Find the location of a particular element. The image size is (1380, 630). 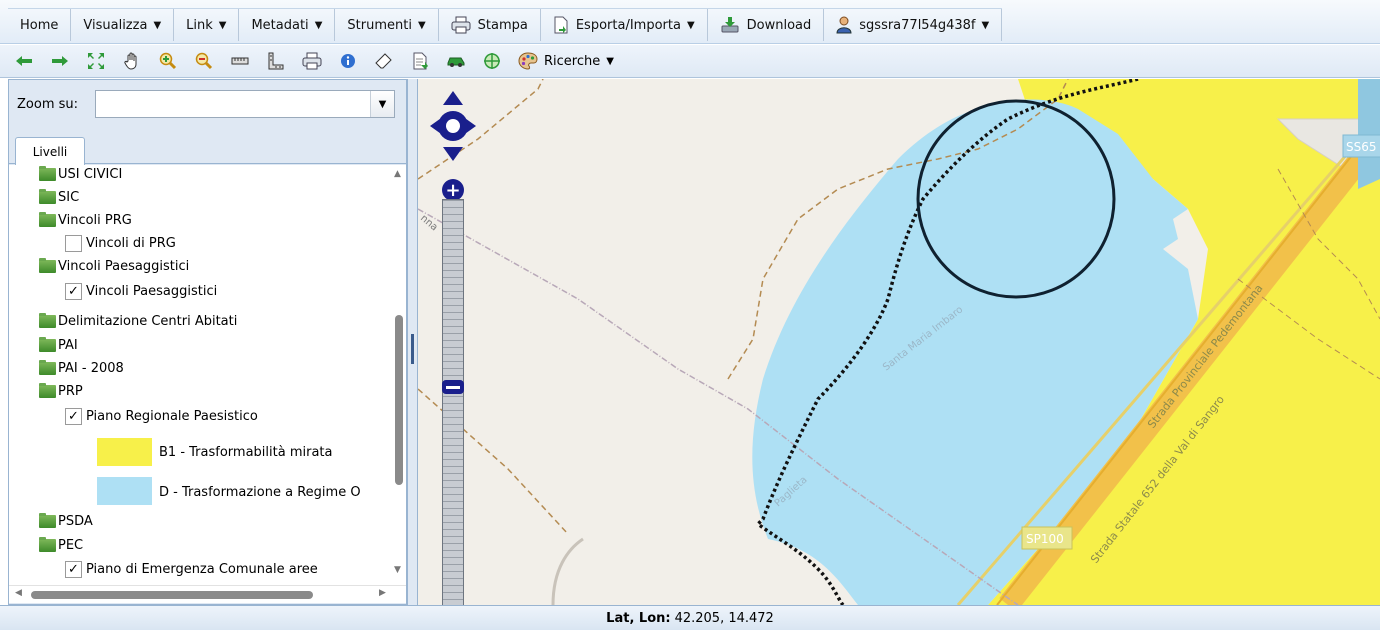

tree-node-vincoli-paesaggistici-layer: ✓ Vincoli Paesaggistici is located at coordinates (141, 291).